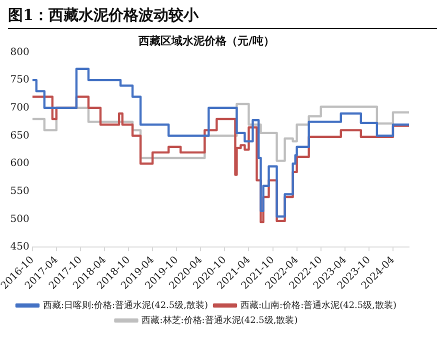 The width and height of the screenshot is (445, 340). What do you see at coordinates (125, 305) in the screenshot?
I see `legend-label: 西藏:日喀则:价格:普通水泥(42.5级,散装)` at bounding box center [125, 305].